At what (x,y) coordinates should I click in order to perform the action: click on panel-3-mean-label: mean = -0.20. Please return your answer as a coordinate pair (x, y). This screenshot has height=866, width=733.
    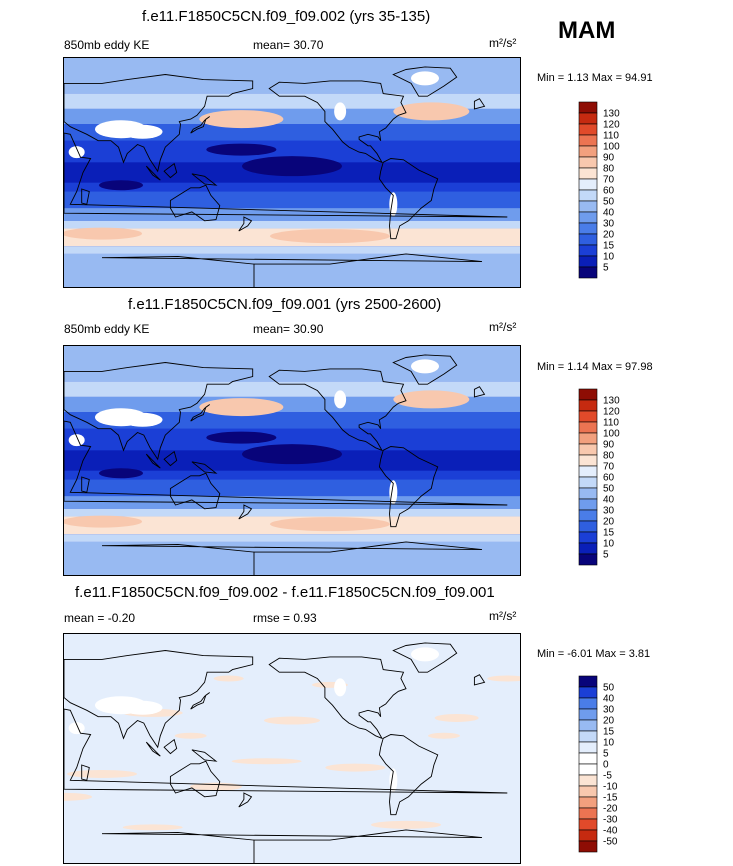
    Looking at the image, I should click on (100, 618).